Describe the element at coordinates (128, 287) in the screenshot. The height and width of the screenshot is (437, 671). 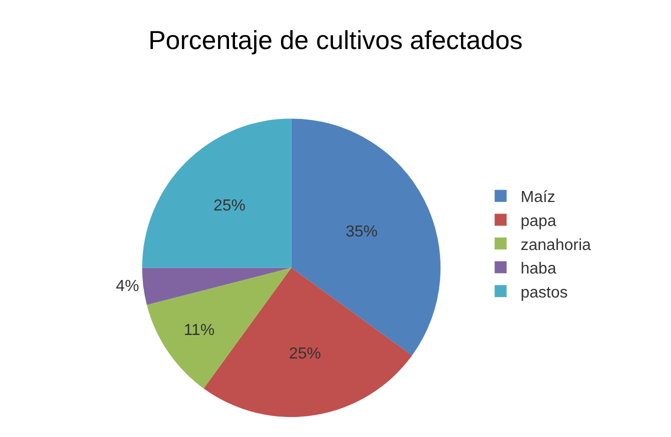
I see `data-label: 4%` at that location.